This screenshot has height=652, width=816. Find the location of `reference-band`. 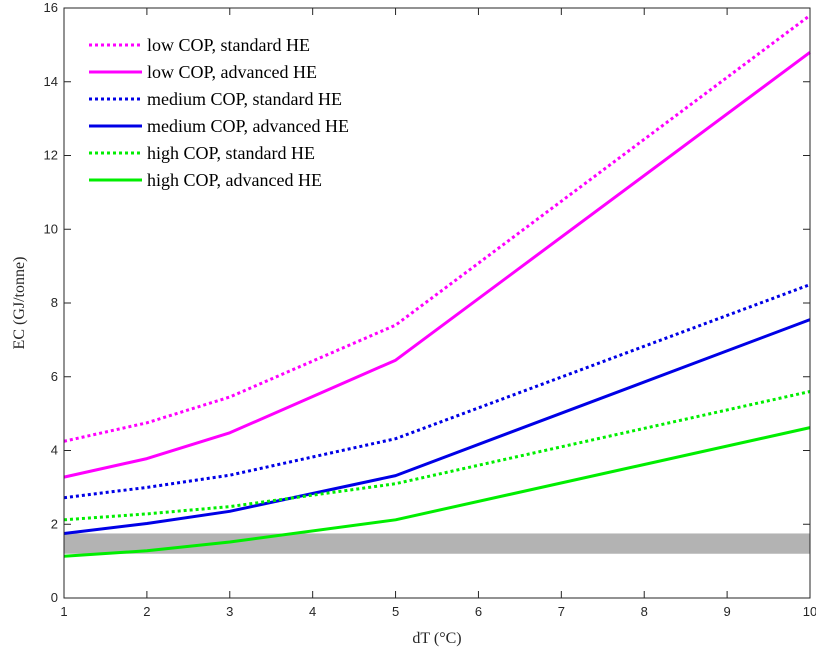

reference-band is located at coordinates (437, 543).